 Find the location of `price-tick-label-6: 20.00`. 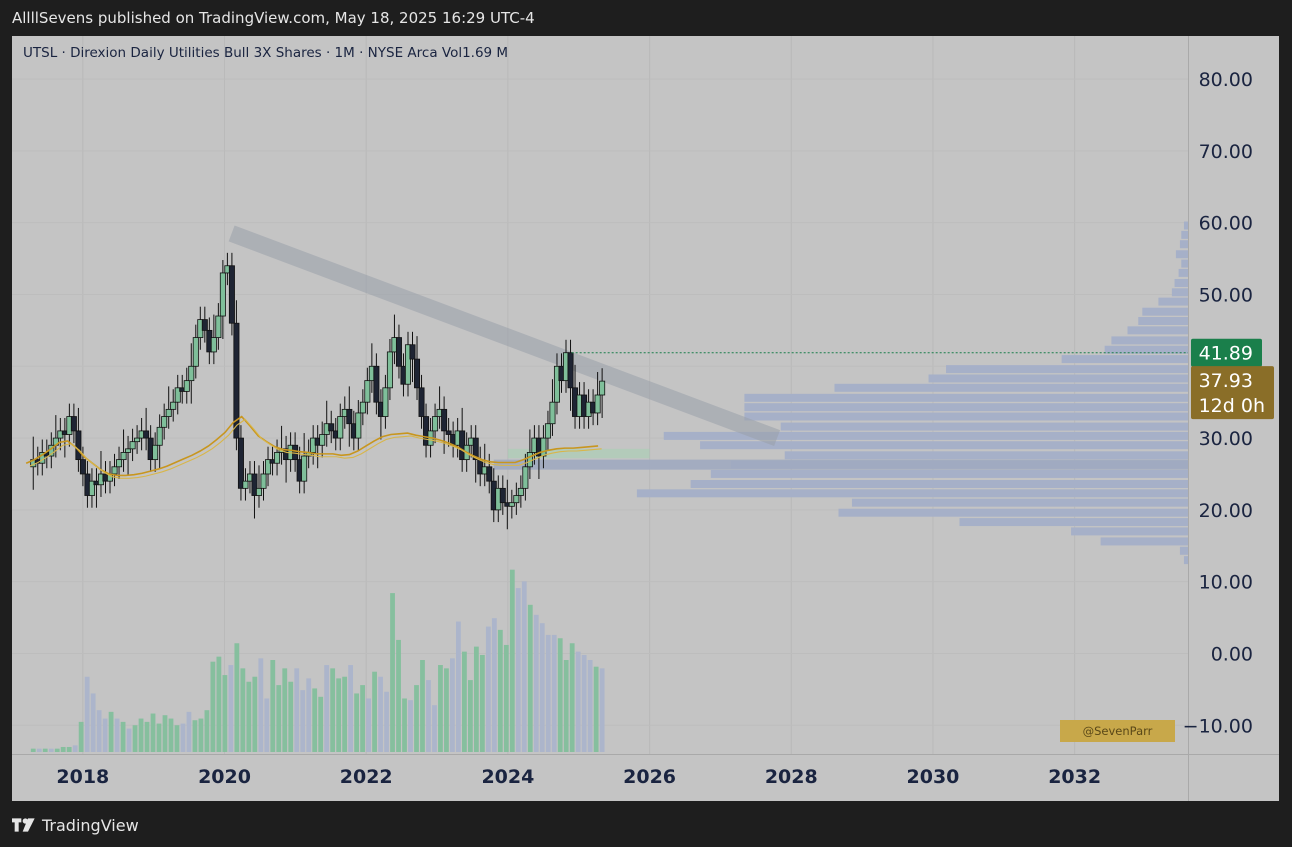

price-tick-label-6: 20.00 is located at coordinates (1226, 511).